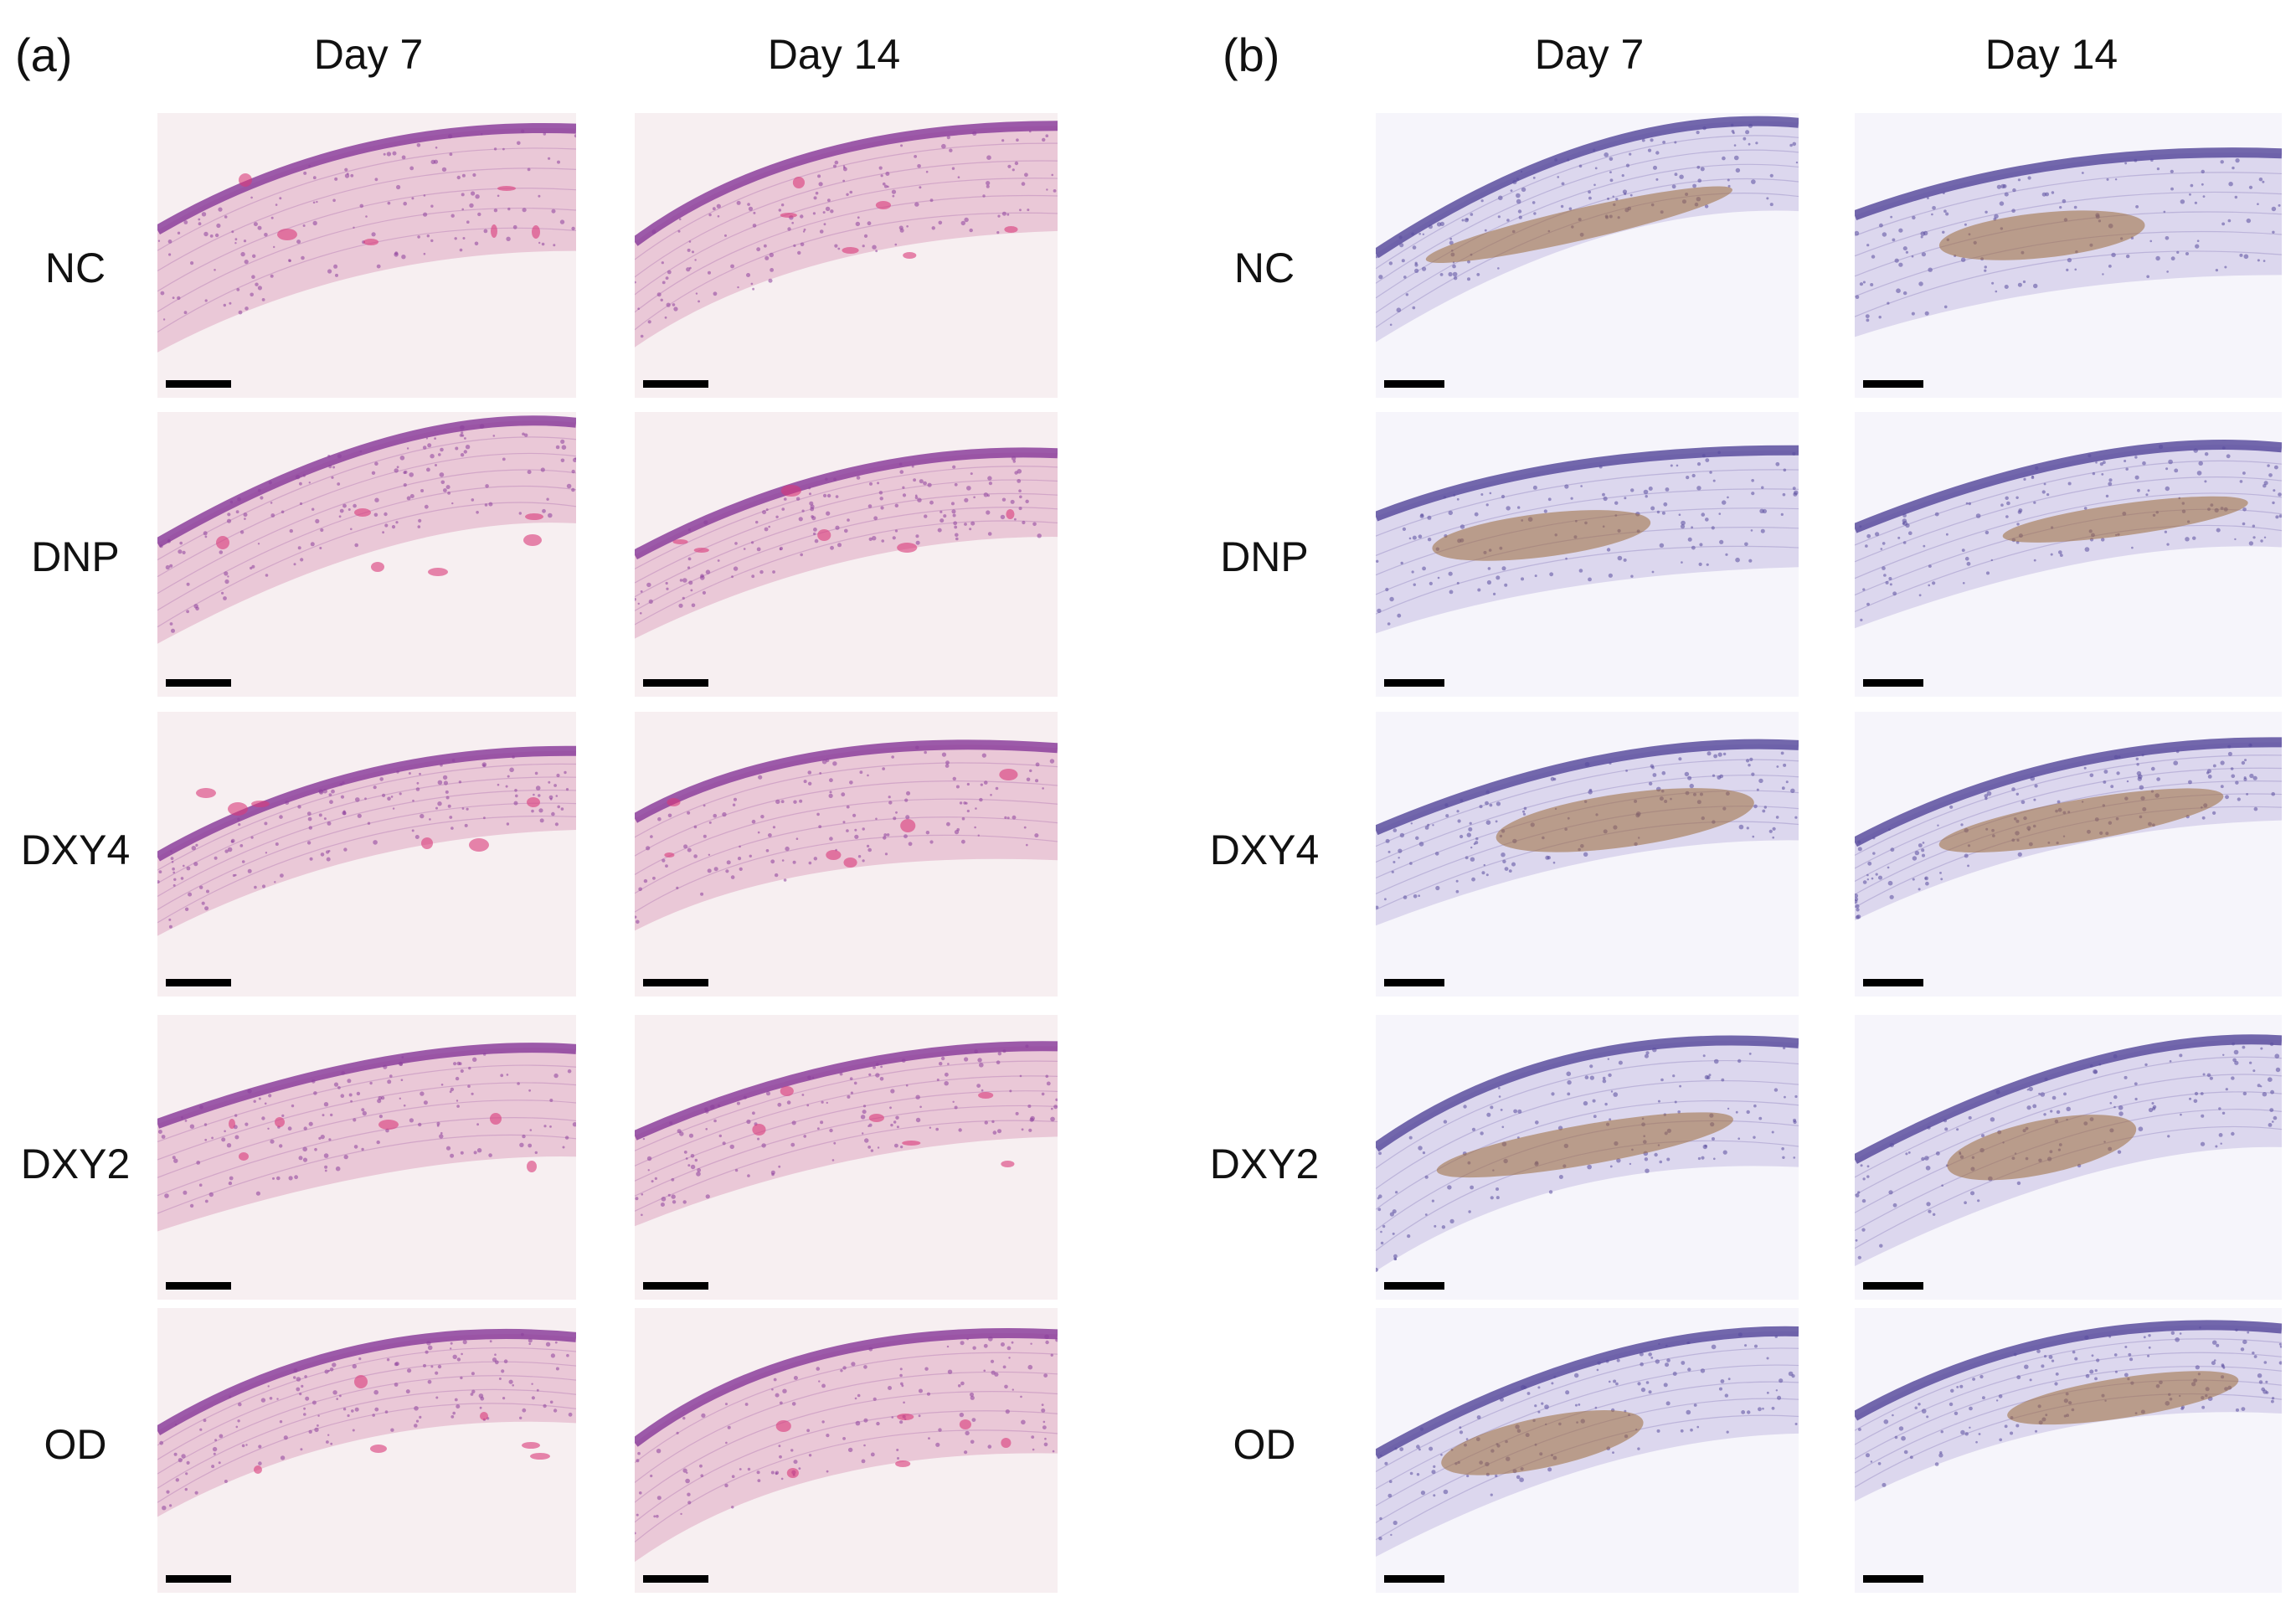 Image resolution: width=2296 pixels, height=1612 pixels. What do you see at coordinates (1587, 1450) in the screenshot?
I see `ihc-micrograph-od-day7` at bounding box center [1587, 1450].